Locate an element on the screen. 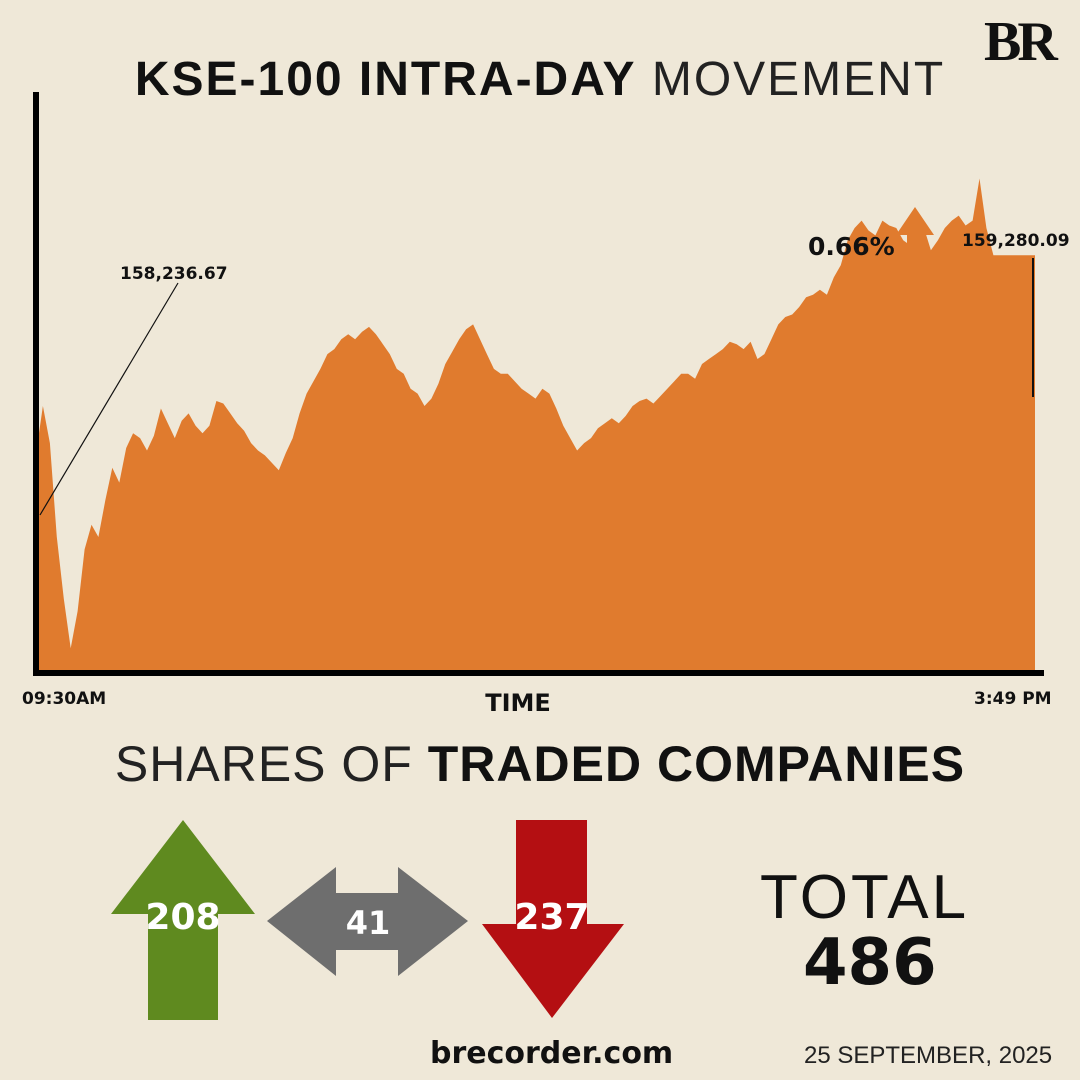 The width and height of the screenshot is (1080, 1080). x-start-label: 09:30AM is located at coordinates (64, 699).